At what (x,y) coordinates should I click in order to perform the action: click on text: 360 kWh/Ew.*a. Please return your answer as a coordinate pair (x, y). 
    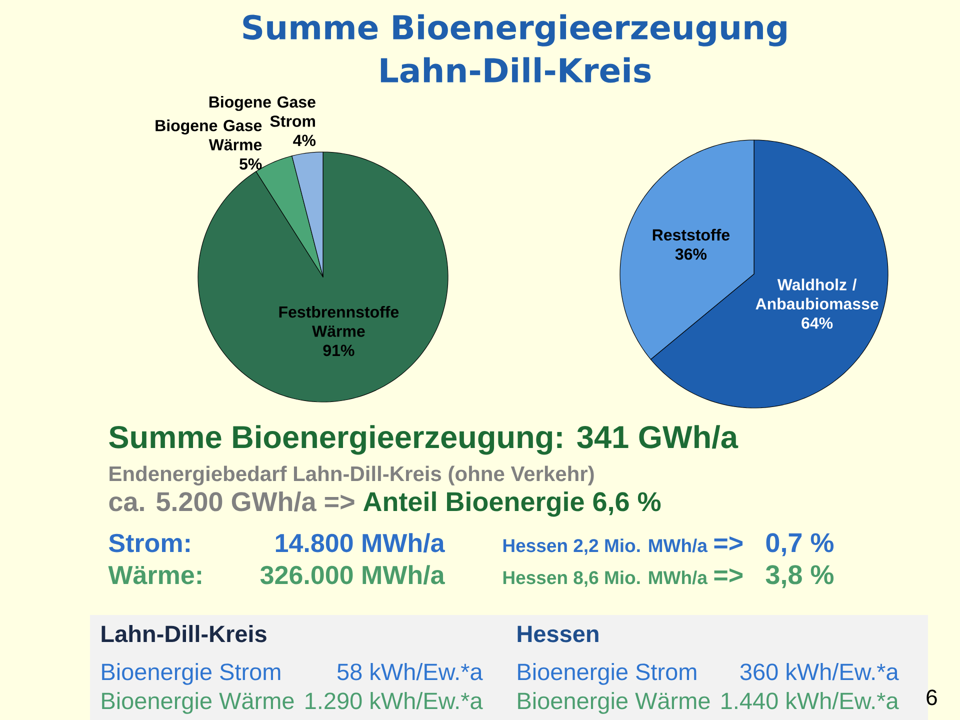
    Looking at the image, I should click on (819, 671).